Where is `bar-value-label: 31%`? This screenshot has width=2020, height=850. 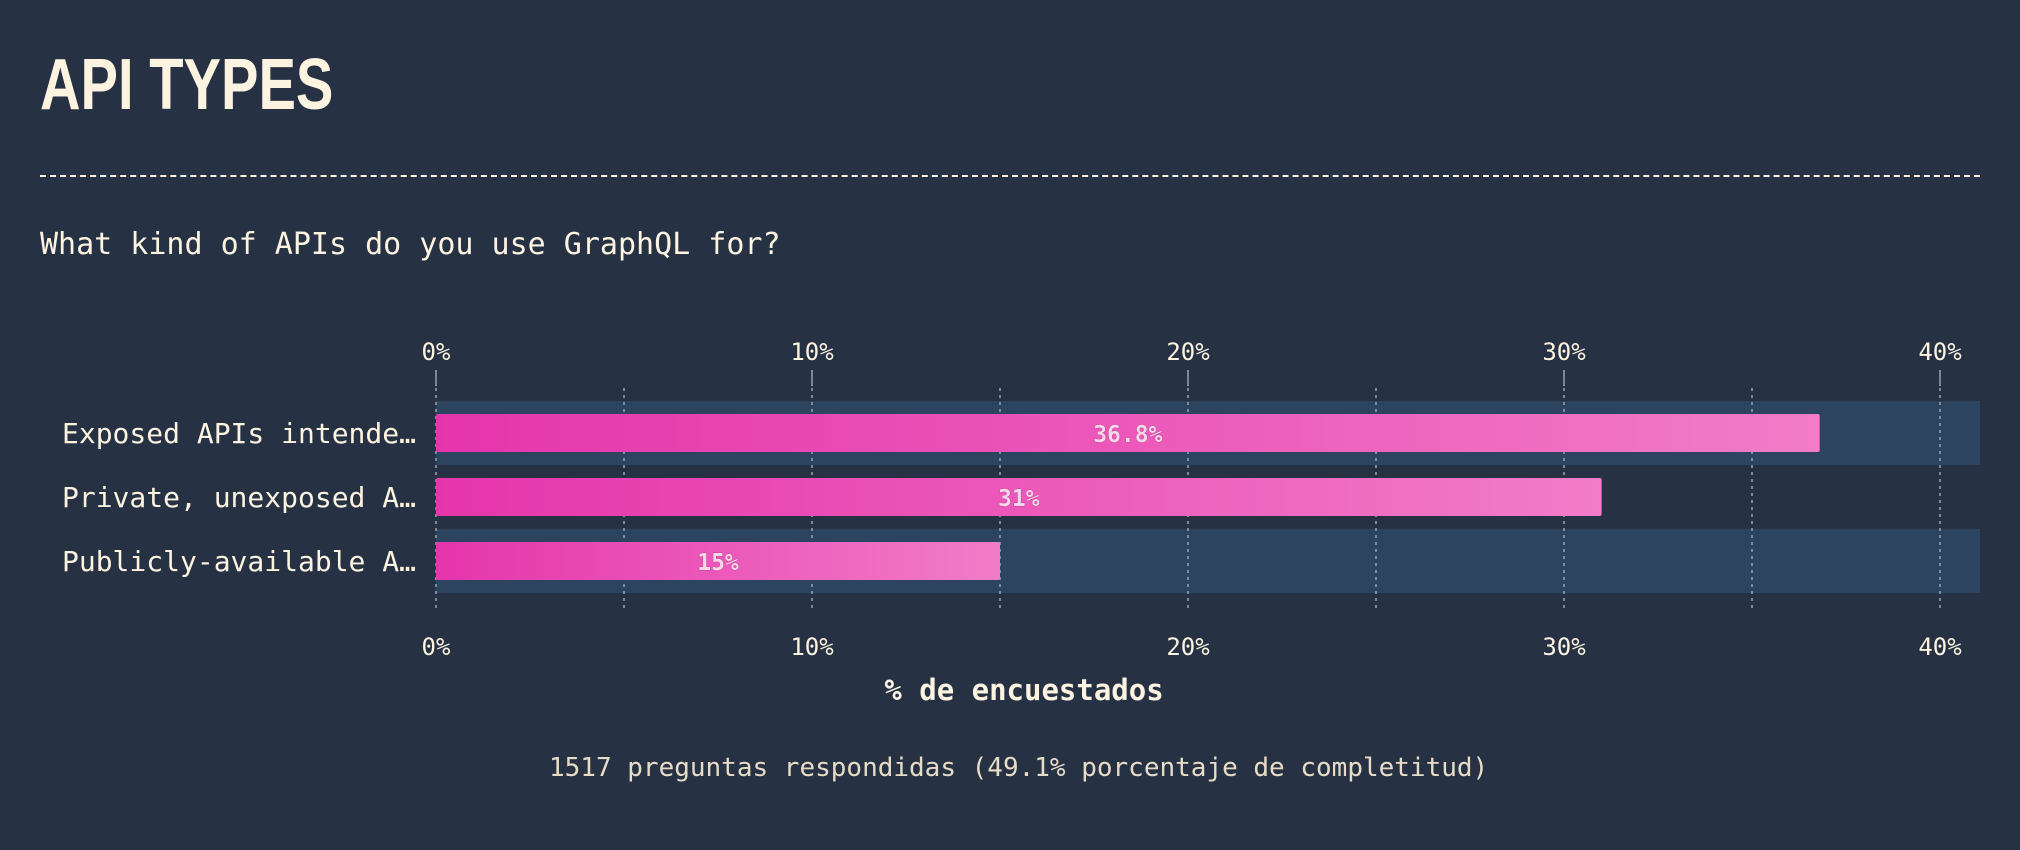
bar-value-label: 31% is located at coordinates (1019, 499).